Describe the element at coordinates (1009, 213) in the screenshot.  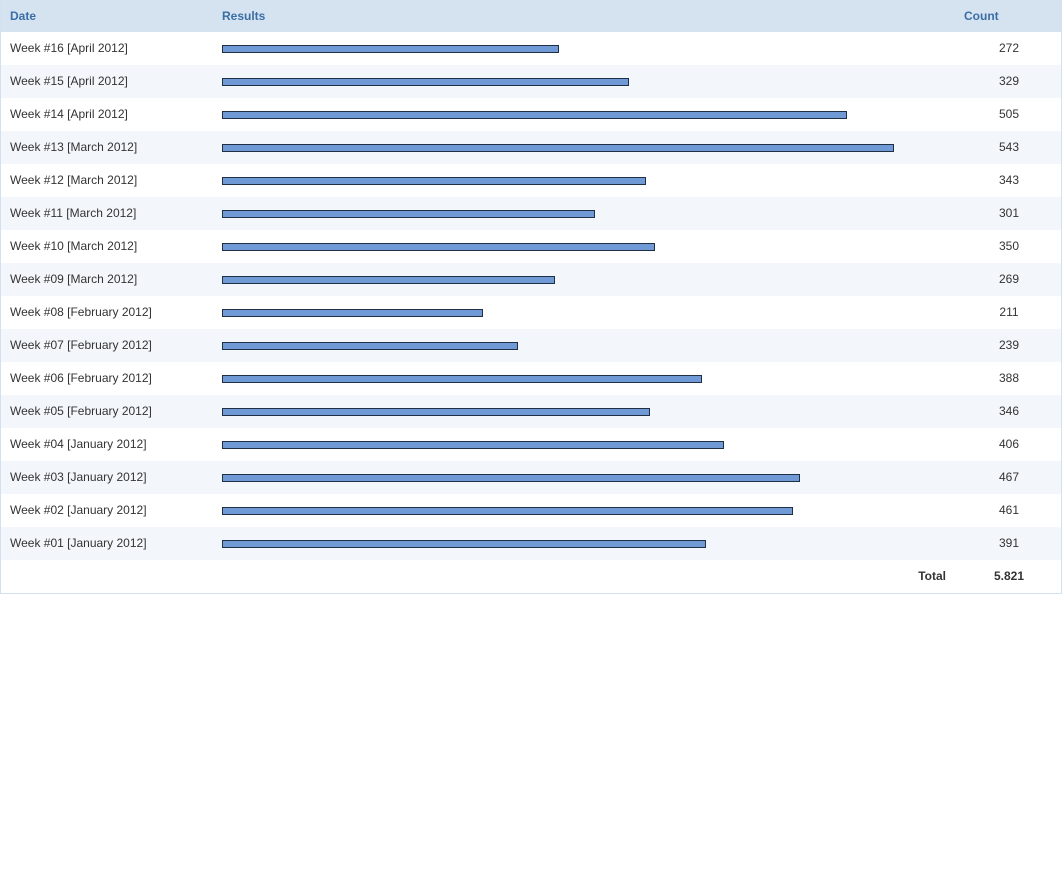
I see `row-count-value: 301` at that location.